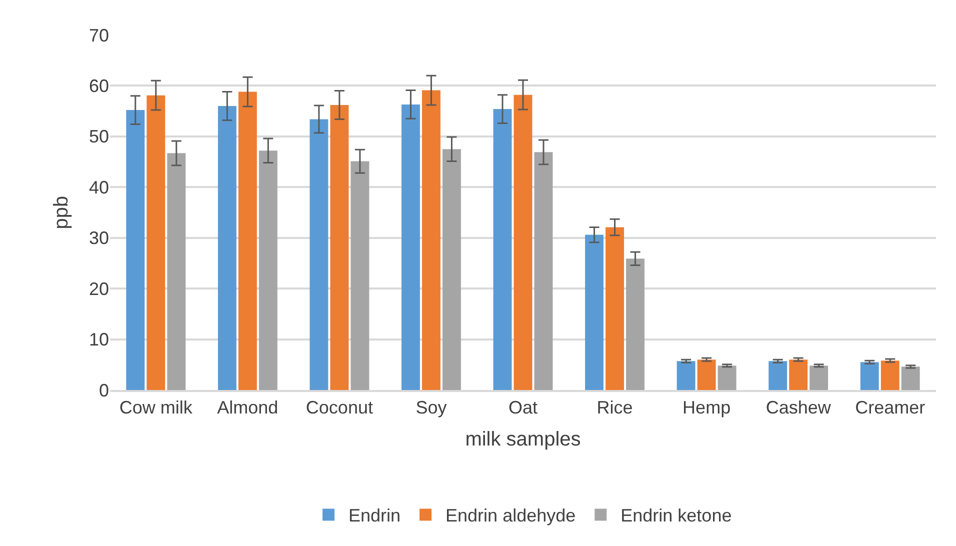  What do you see at coordinates (103, 390) in the screenshot?
I see `y-tick-label: 0` at bounding box center [103, 390].